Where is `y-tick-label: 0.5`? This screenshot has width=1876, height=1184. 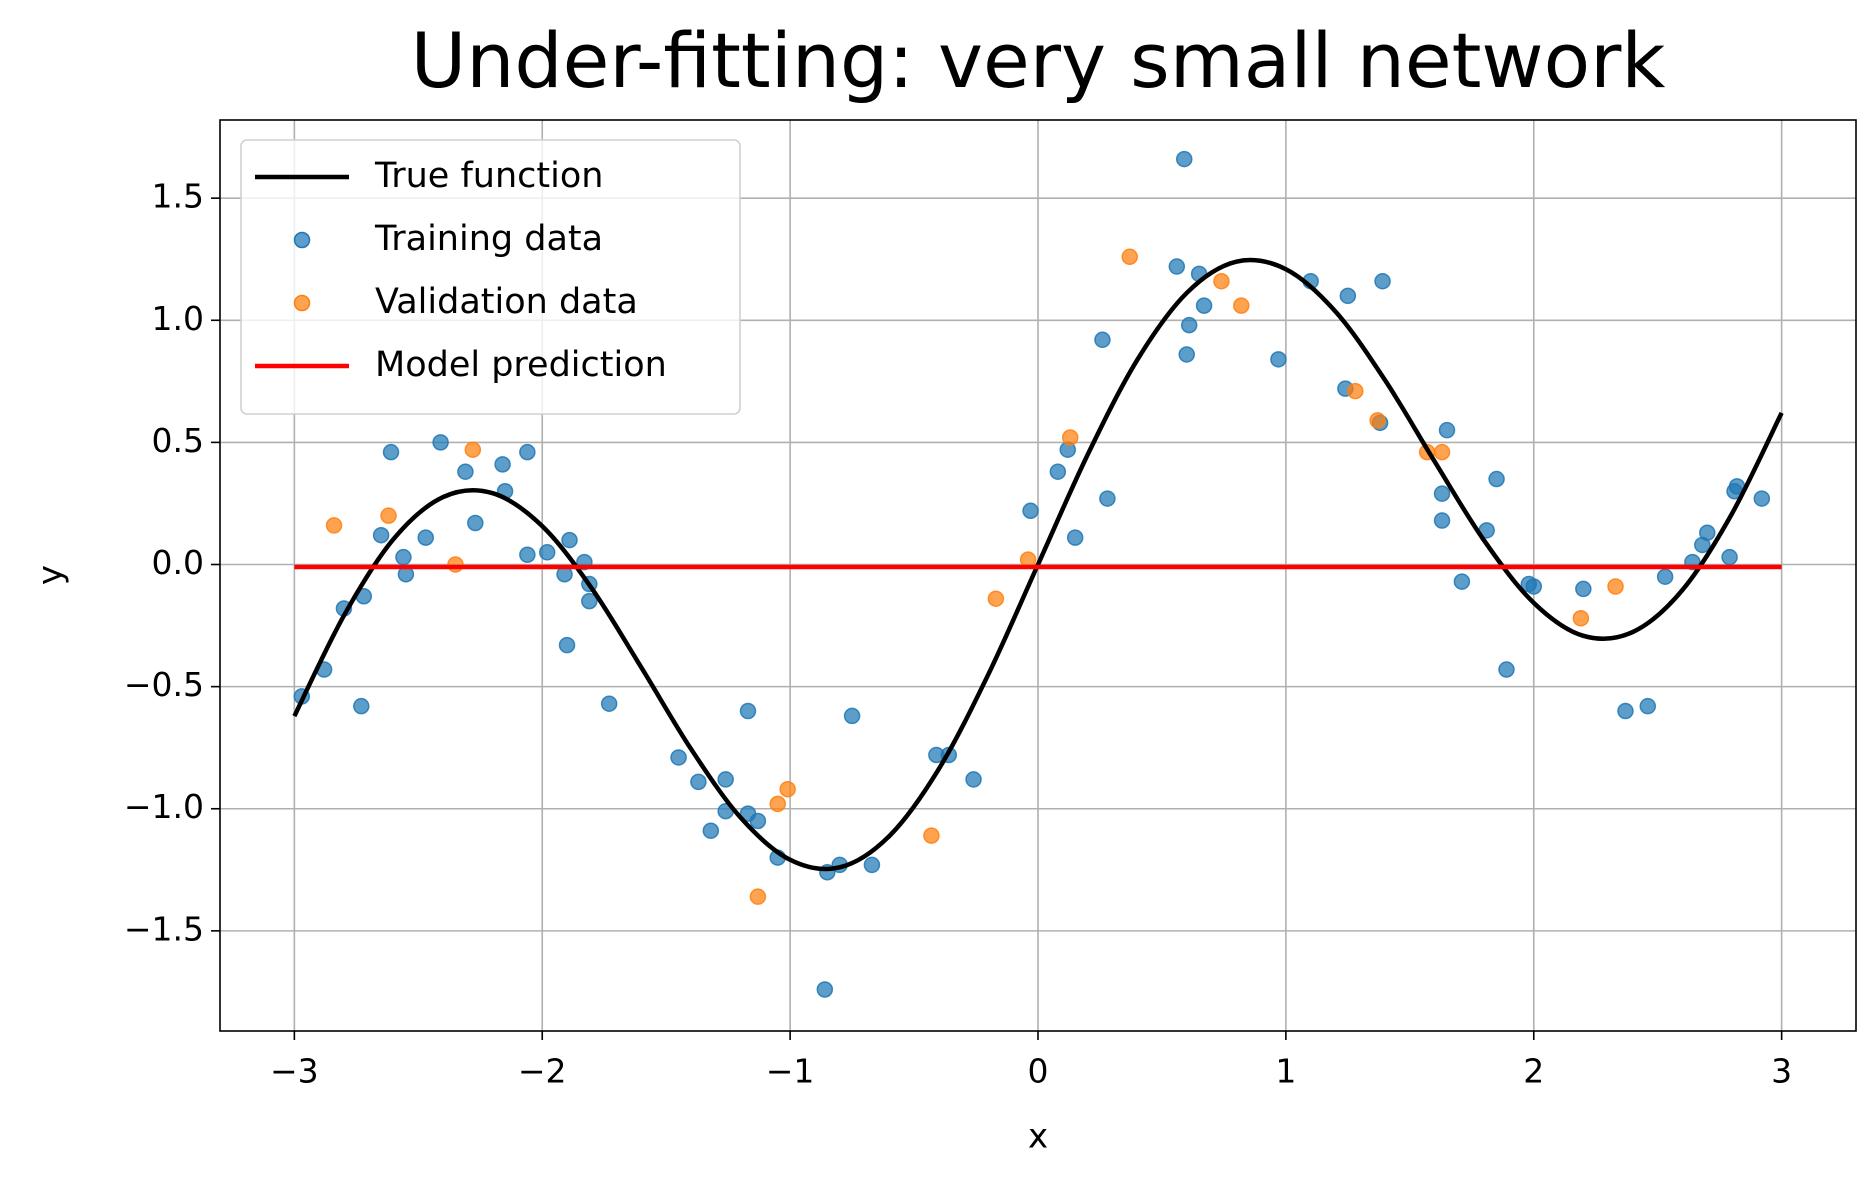 y-tick-label: 0.5 is located at coordinates (178, 440).